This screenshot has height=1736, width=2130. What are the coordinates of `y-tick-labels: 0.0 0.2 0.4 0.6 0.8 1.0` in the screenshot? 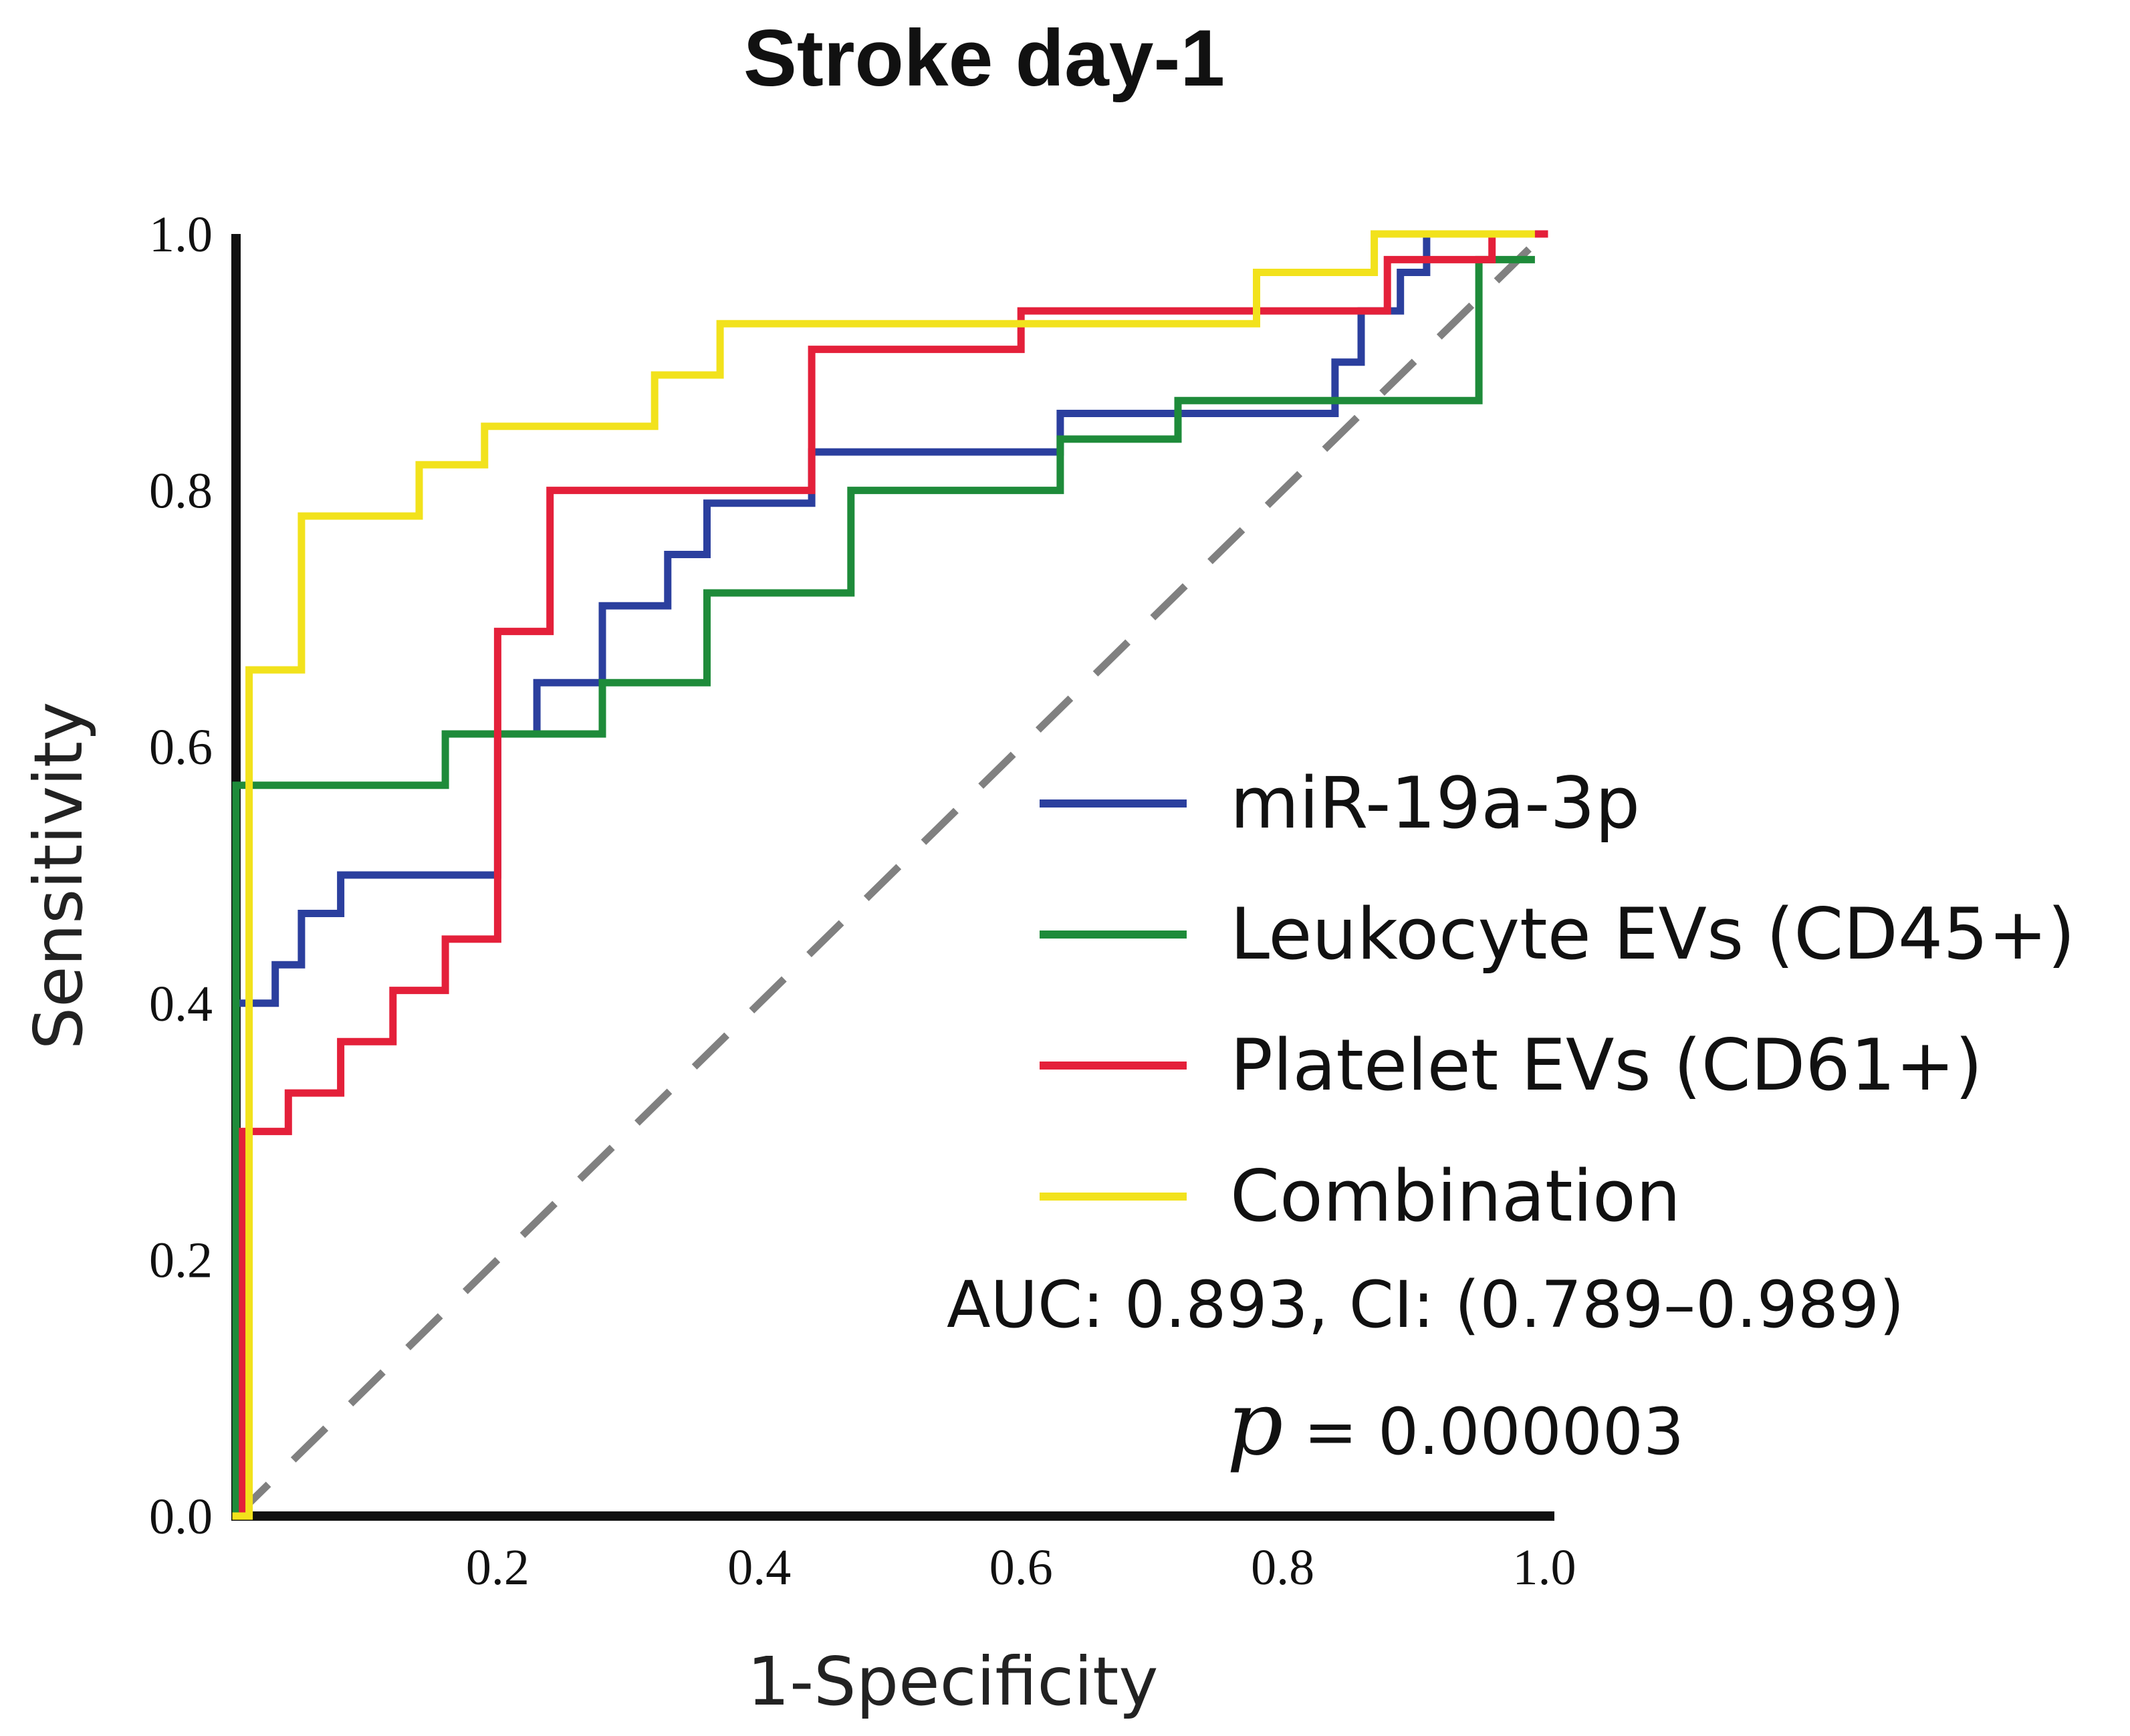 It's located at (181, 876).